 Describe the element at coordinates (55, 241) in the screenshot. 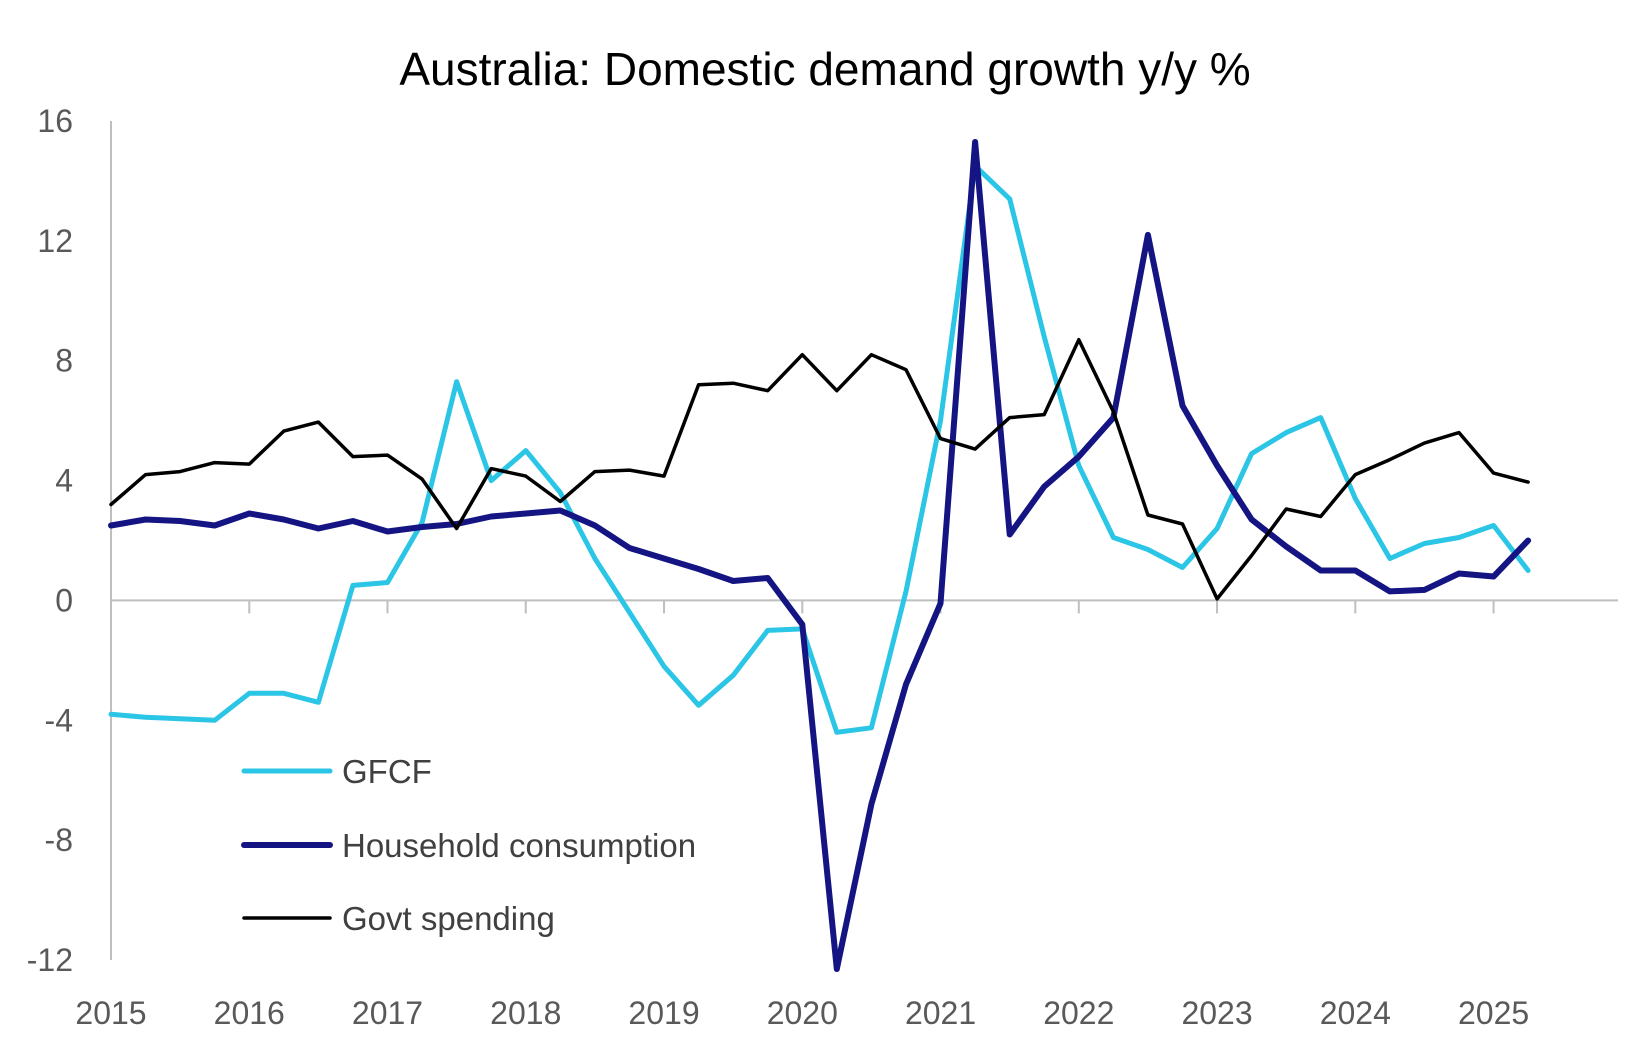

I see `y-tick-label: 12` at that location.